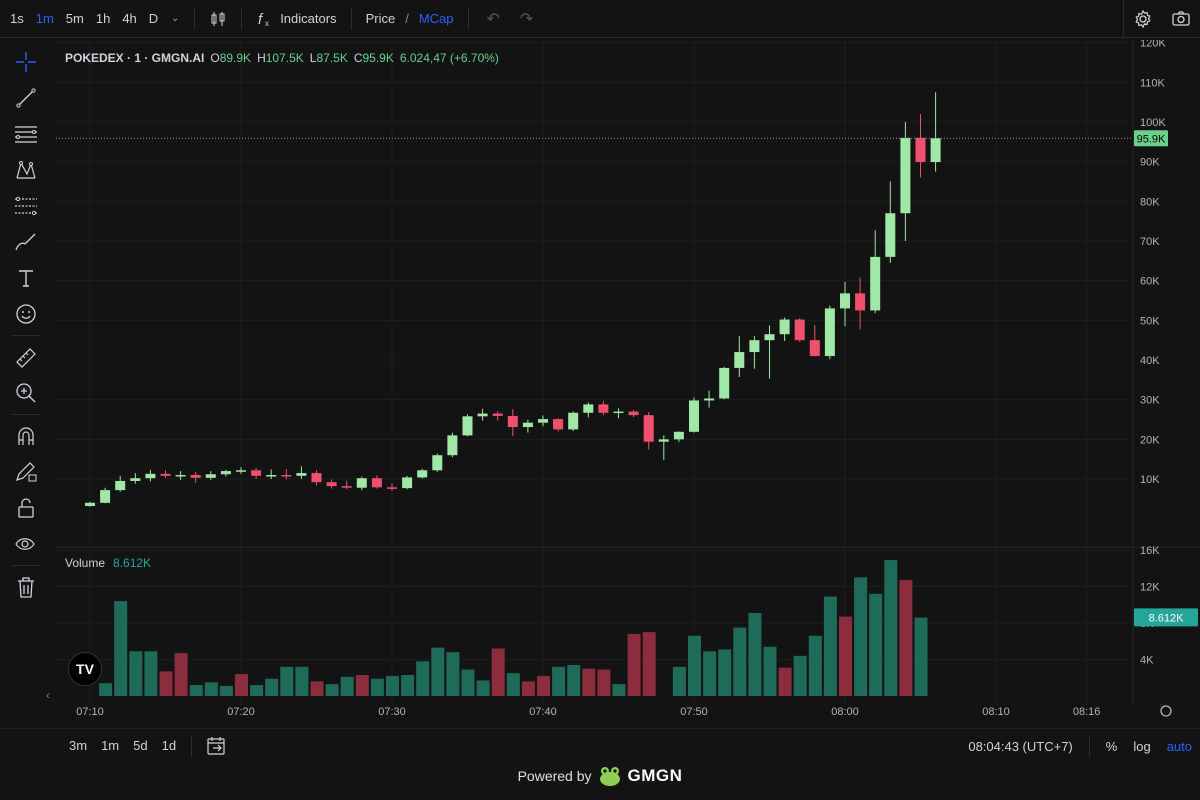 Image resolution: width=1200 pixels, height=800 pixels. I want to click on visibility-tool, so click(26, 544).